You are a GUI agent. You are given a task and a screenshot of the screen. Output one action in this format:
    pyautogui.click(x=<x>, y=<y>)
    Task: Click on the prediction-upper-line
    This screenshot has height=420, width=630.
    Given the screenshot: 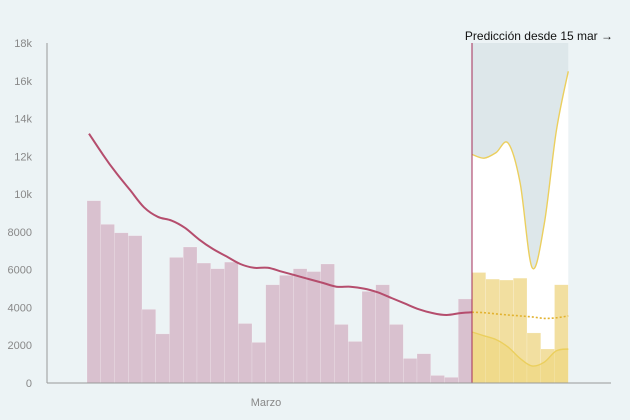 What is the action you would take?
    pyautogui.click(x=520, y=170)
    